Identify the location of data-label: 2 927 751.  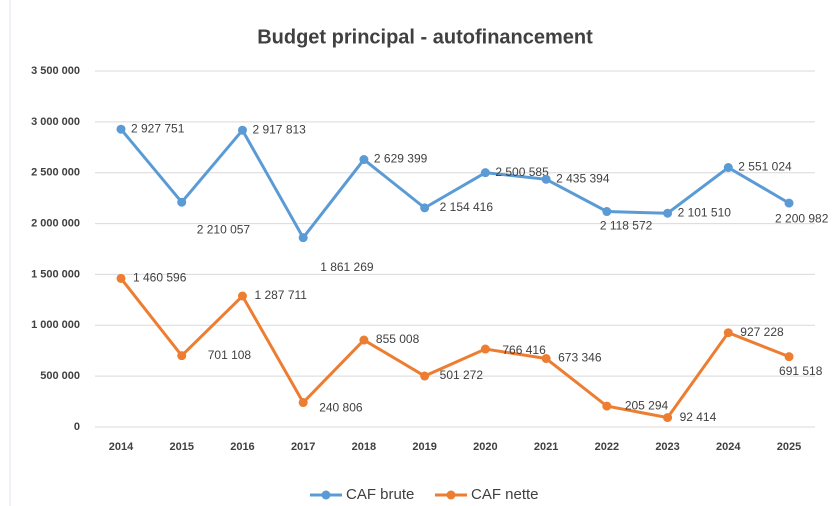
(158, 128).